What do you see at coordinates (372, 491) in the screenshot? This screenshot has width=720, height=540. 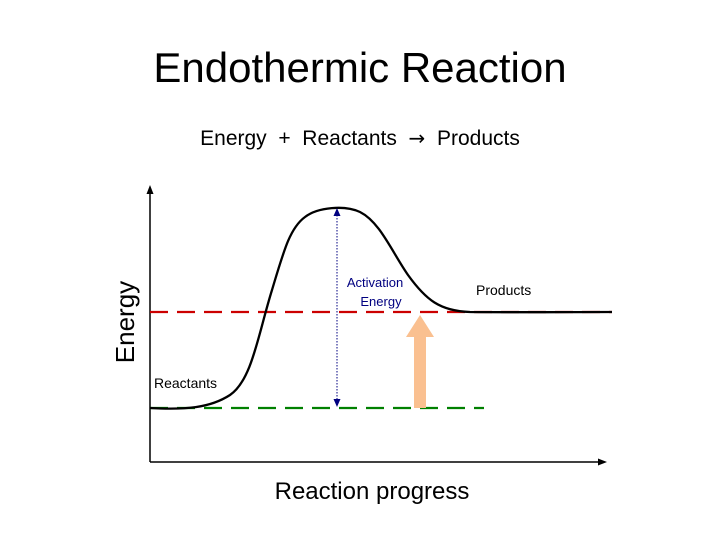 I see `x-axis-label: Reaction progress` at bounding box center [372, 491].